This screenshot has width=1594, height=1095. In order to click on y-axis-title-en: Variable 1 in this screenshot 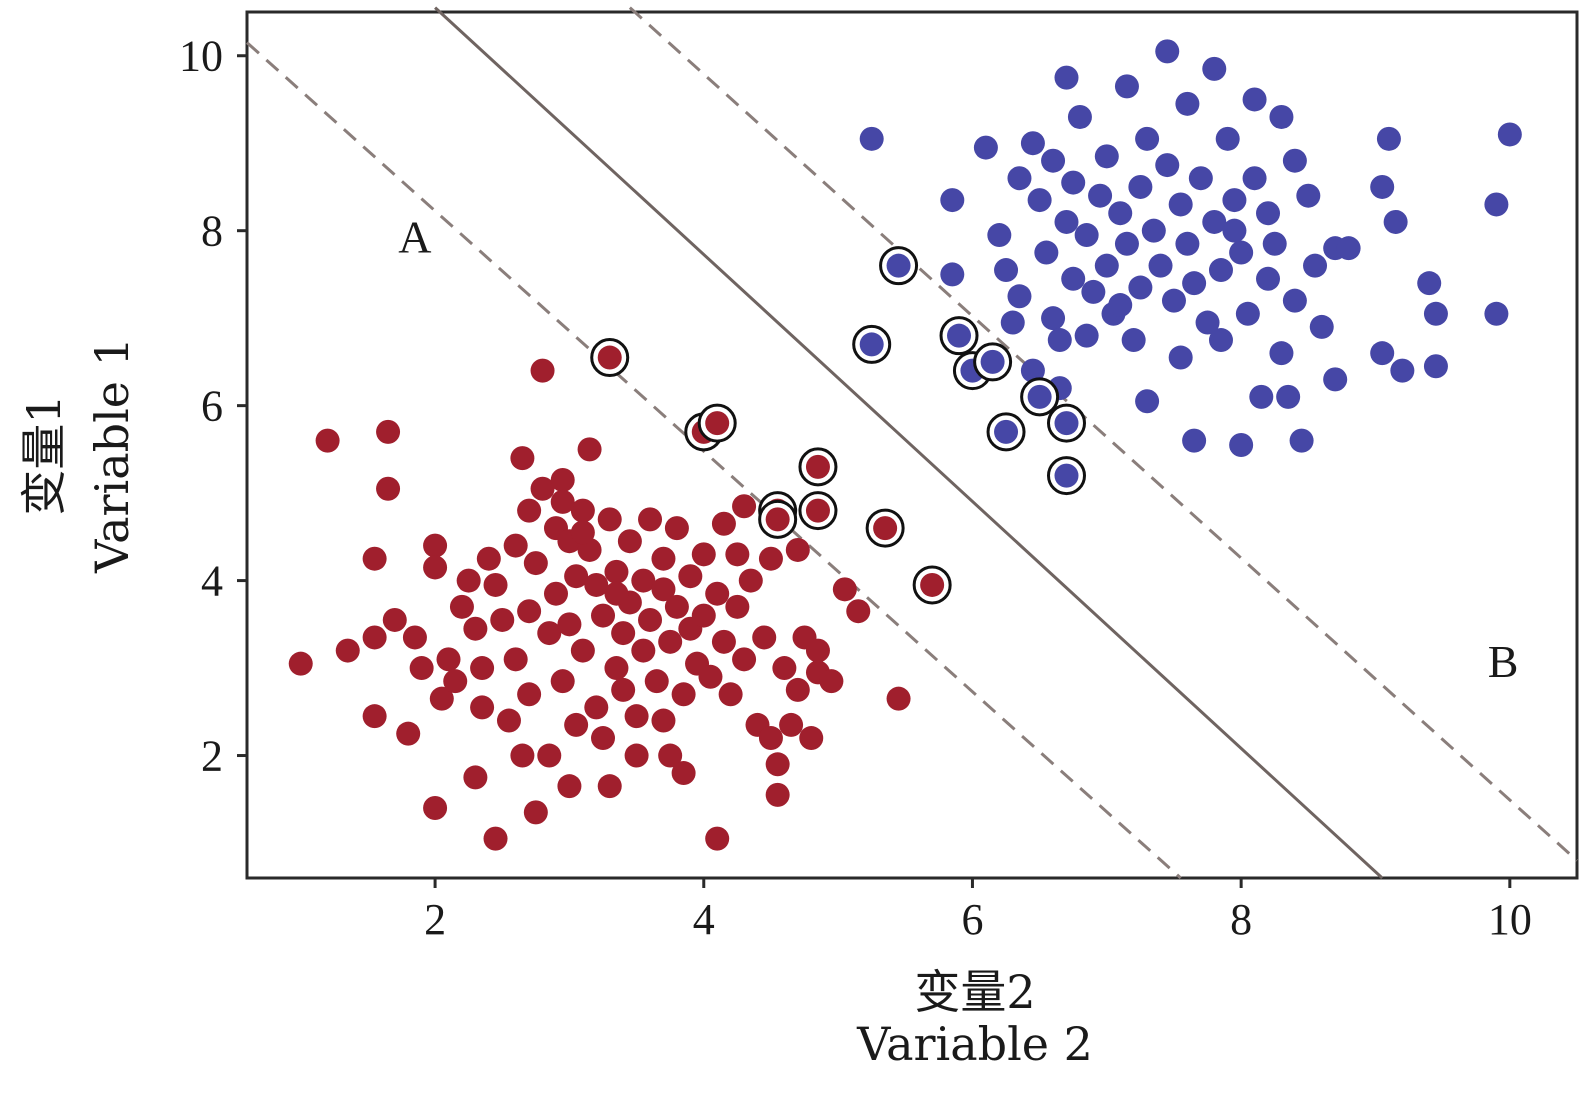, I will do `click(112, 455)`.